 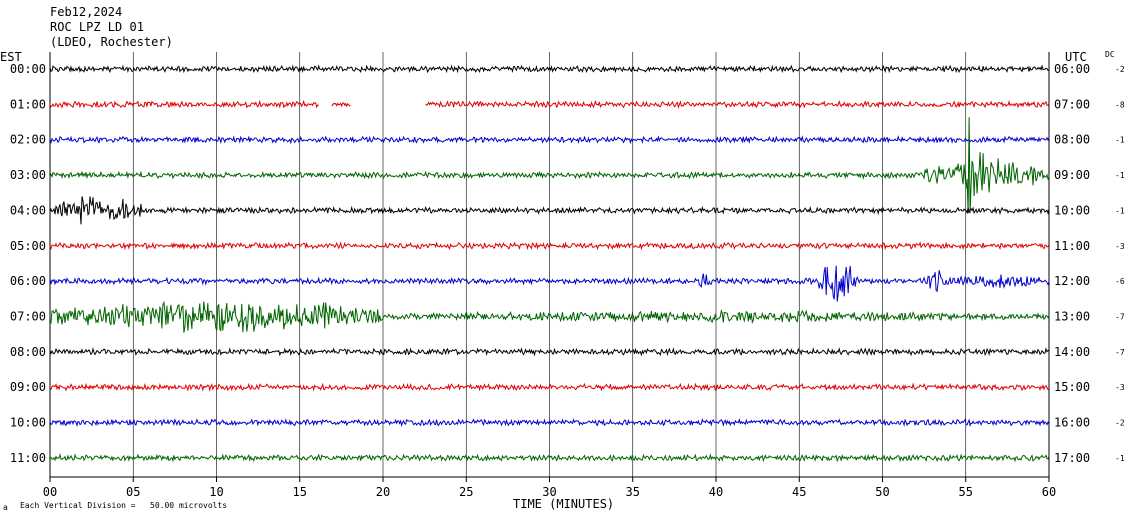 I want to click on x-tick-label: 60, so click(x=1049, y=492).